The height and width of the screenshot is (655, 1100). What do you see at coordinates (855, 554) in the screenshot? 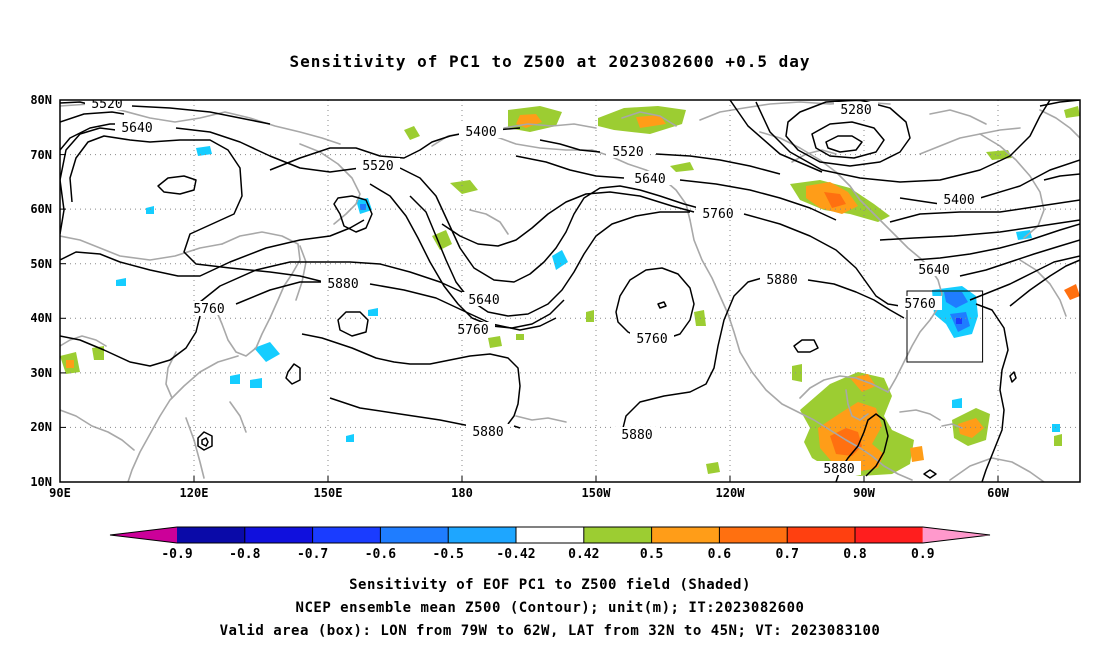
I see `colorbar-label: 0.8` at bounding box center [855, 554].